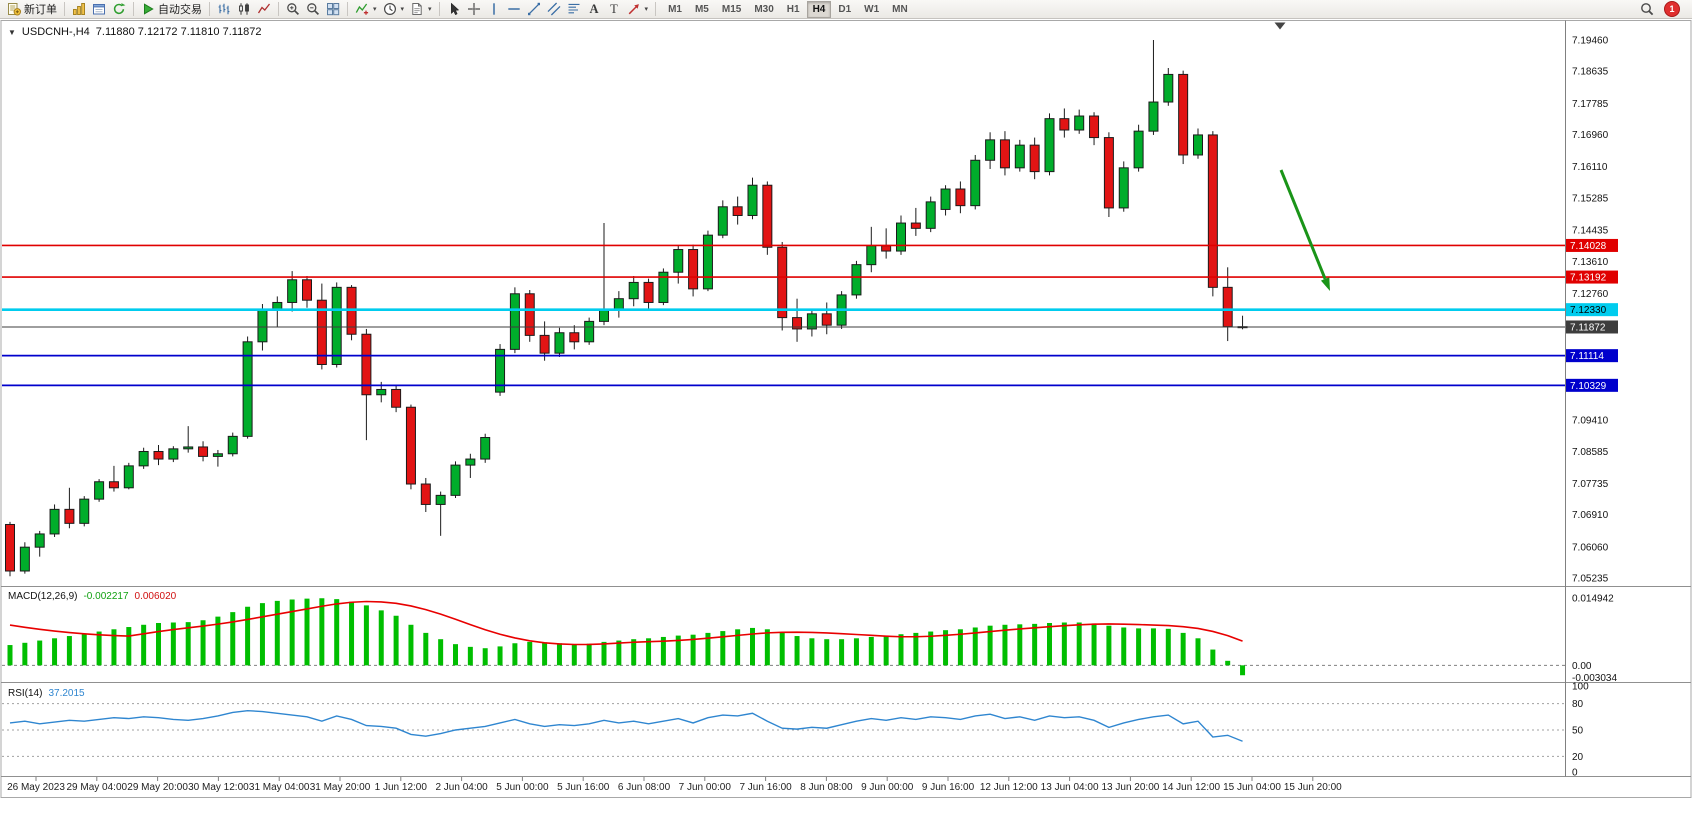 The image size is (1692, 838). I want to click on svg-text: T, so click(614, 9).